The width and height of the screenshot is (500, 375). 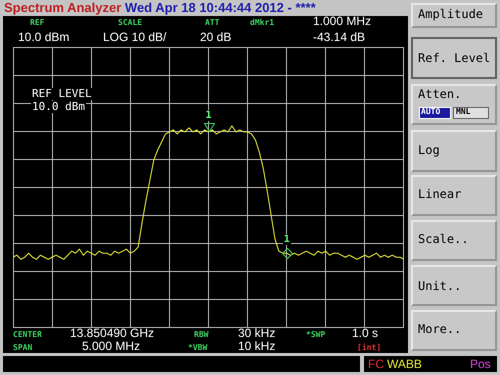 I want to click on text: dMkr1, so click(x=262, y=23).